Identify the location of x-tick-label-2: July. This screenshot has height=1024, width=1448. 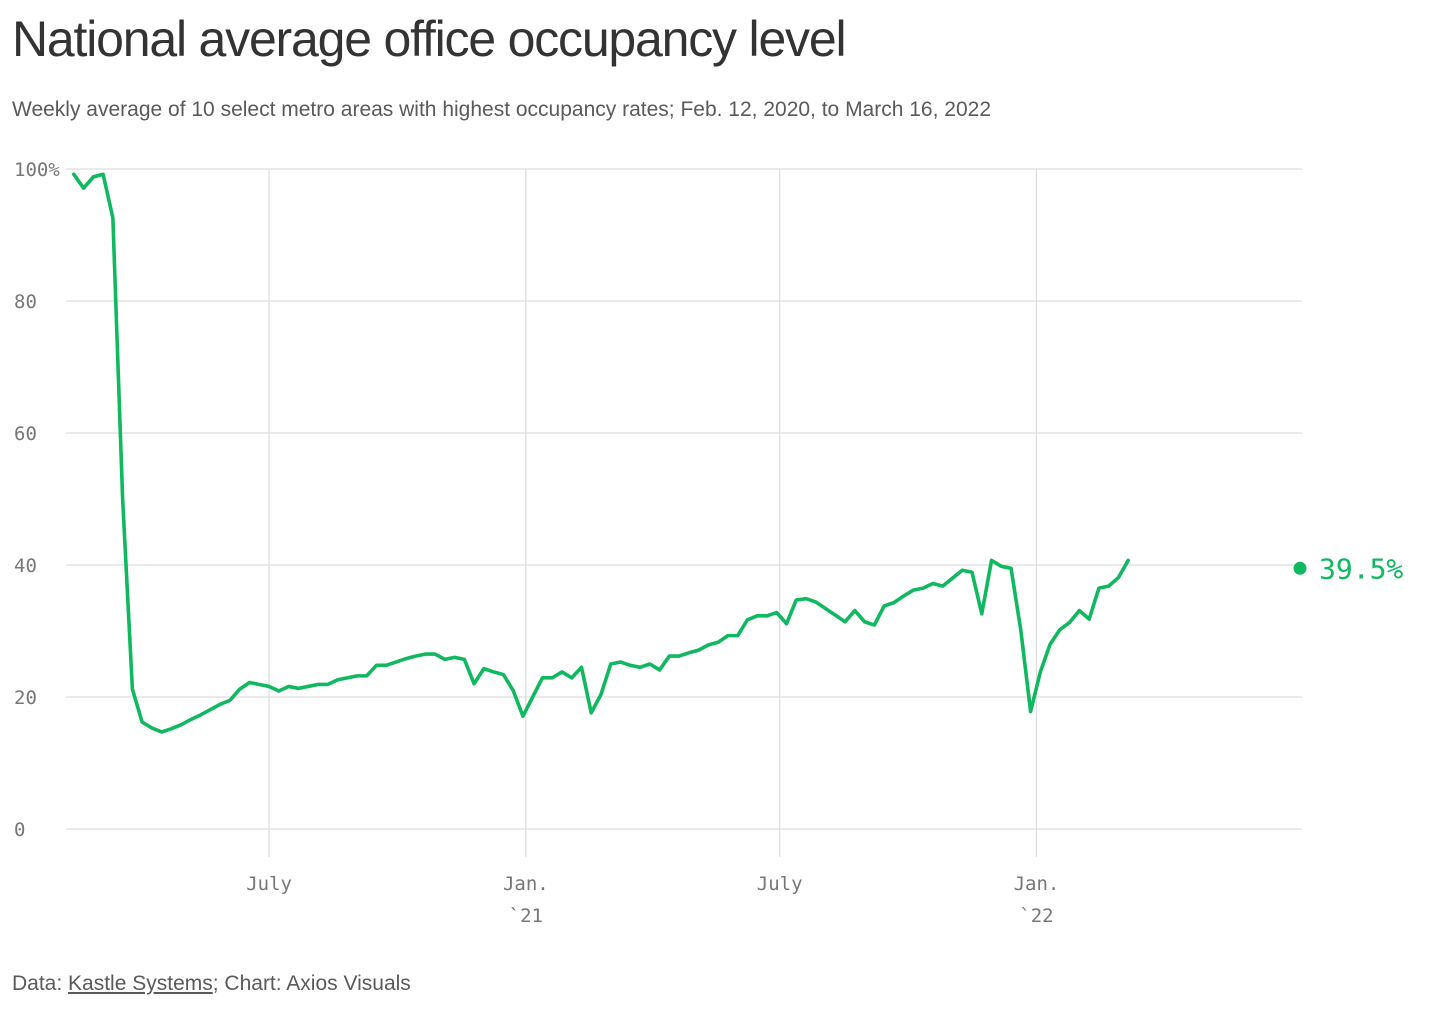
(780, 884).